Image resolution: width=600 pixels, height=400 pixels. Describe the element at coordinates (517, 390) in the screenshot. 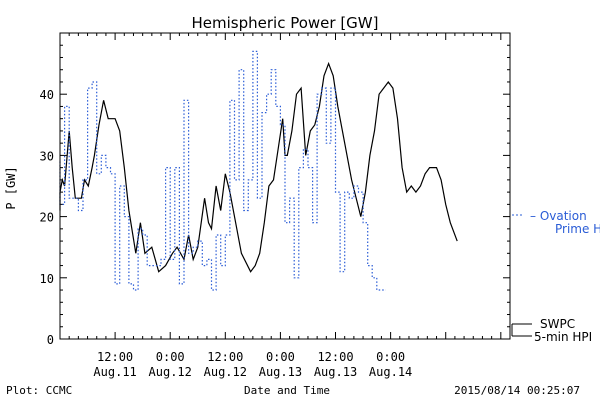

I see `footer-timestamp: 2015/08/14 00:25:07` at that location.